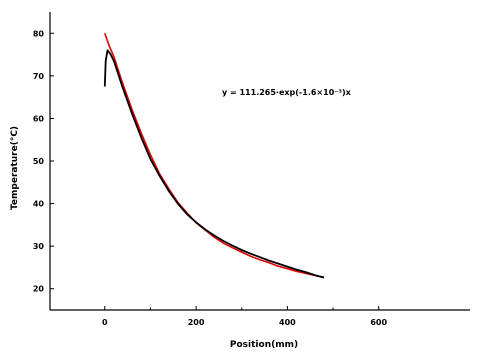 The width and height of the screenshot is (477, 359). What do you see at coordinates (39, 76) in the screenshot?
I see `y-tick-label: 70` at bounding box center [39, 76].